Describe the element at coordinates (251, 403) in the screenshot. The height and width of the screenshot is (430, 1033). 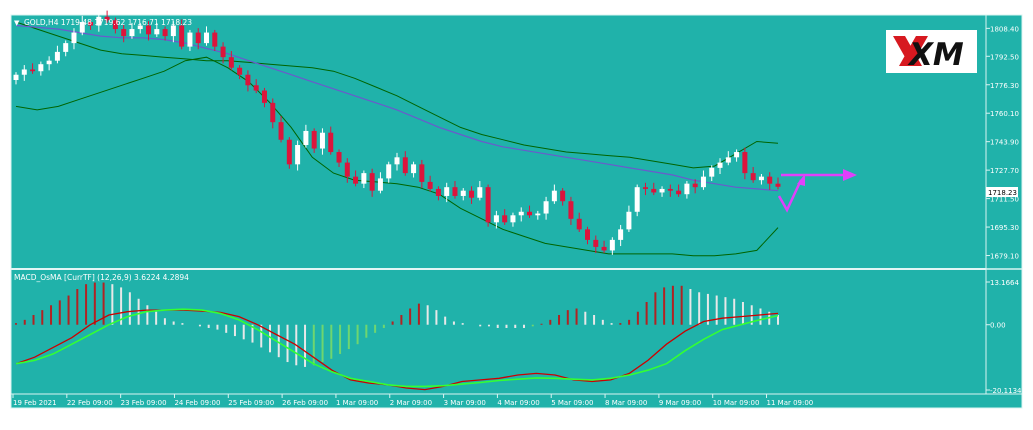
I see `time-tick-label: 25 Feb 09:00` at that location.